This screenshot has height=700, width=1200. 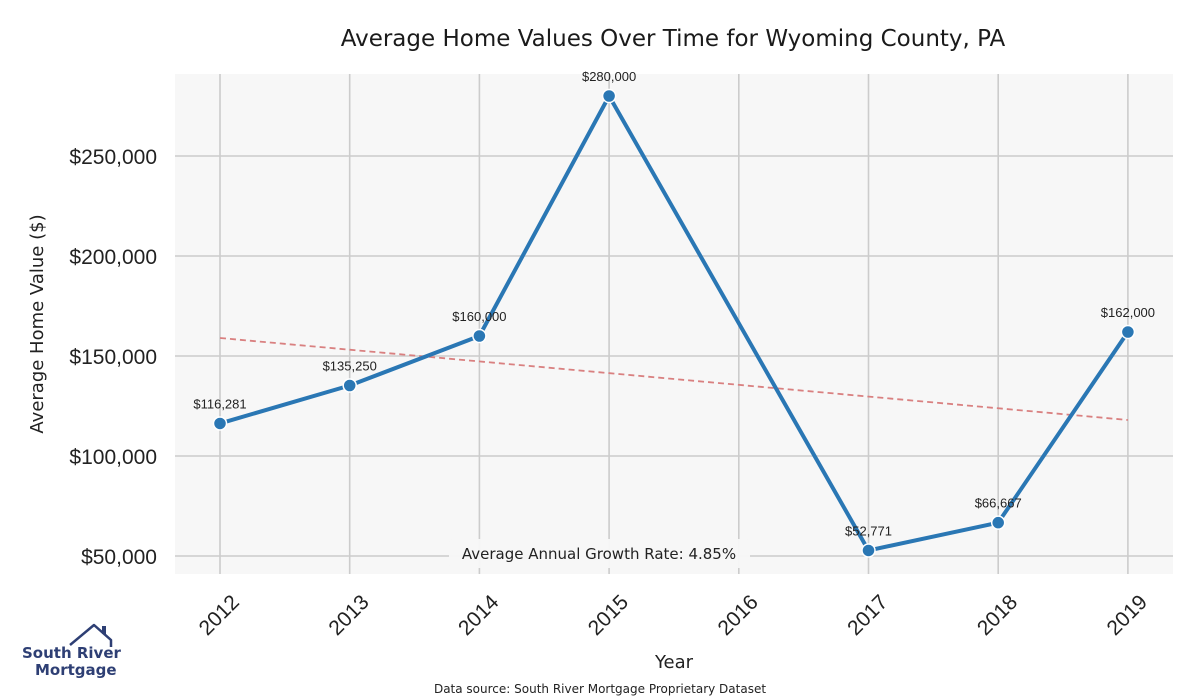 I want to click on growth-annotation-text: Average Annual Growth Rate: 4.85%, so click(x=599, y=554).